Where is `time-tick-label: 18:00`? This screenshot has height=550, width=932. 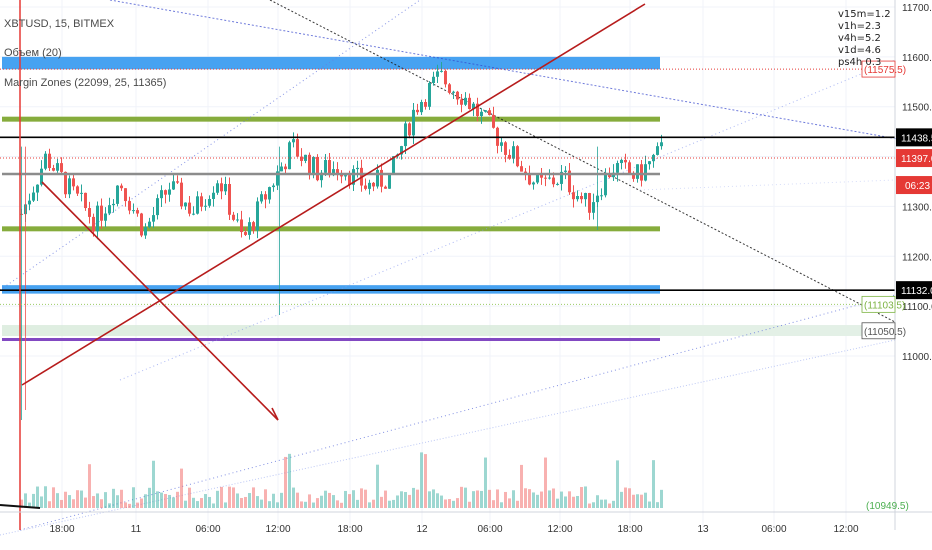
time-tick-label: 18:00 is located at coordinates (61, 529).